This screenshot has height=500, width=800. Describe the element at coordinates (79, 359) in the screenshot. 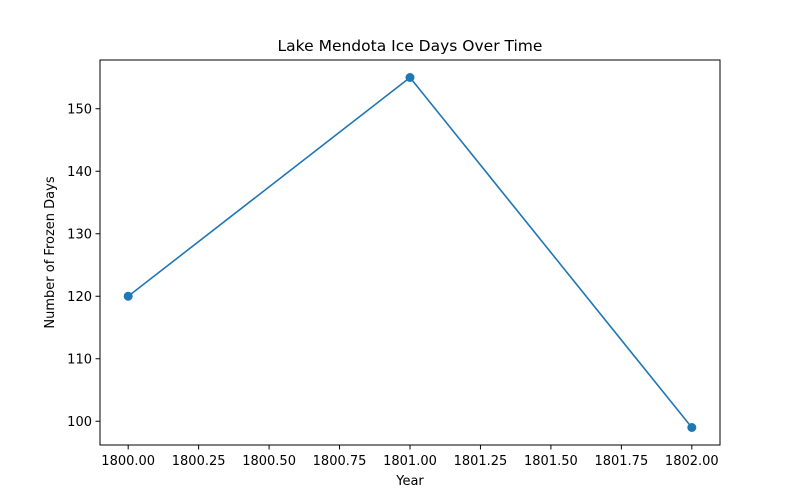

I see `y-tick-label: 110` at that location.